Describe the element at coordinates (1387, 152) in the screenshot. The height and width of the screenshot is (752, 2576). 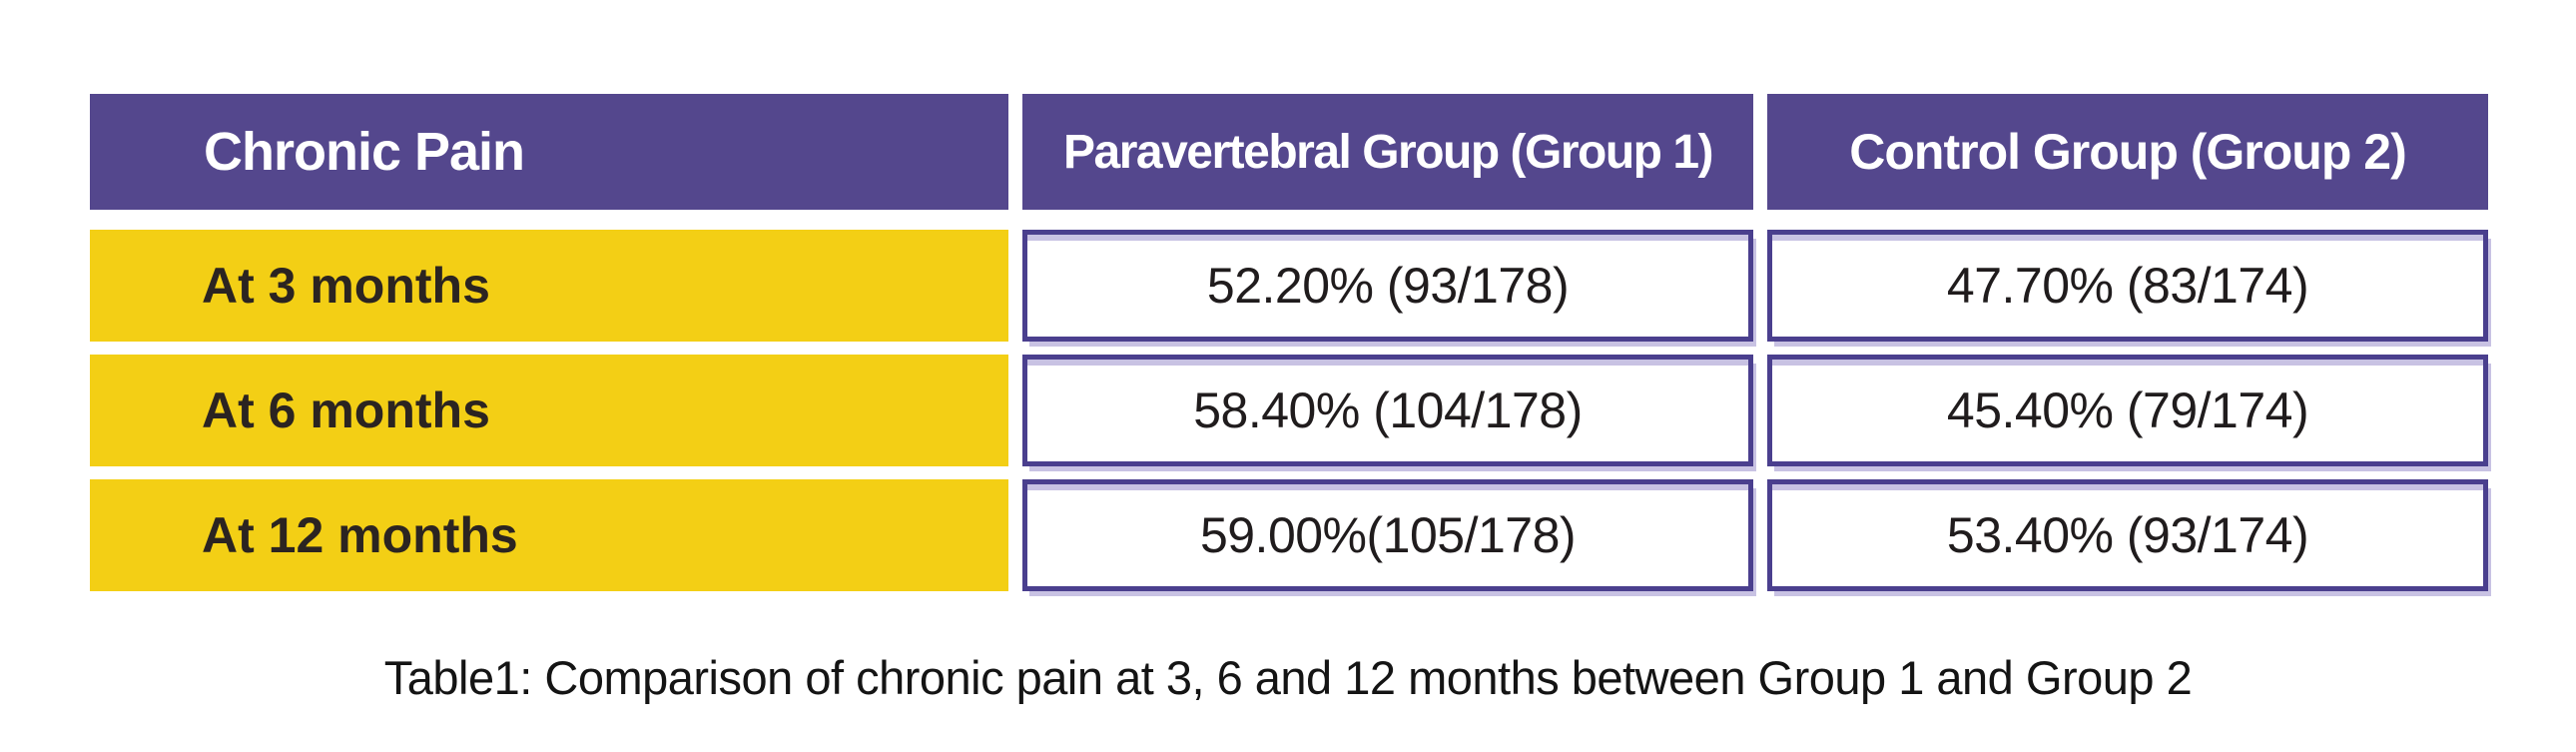
I see `header-cell-paravertebral-group: Paravertebral Group (Group 1)` at that location.